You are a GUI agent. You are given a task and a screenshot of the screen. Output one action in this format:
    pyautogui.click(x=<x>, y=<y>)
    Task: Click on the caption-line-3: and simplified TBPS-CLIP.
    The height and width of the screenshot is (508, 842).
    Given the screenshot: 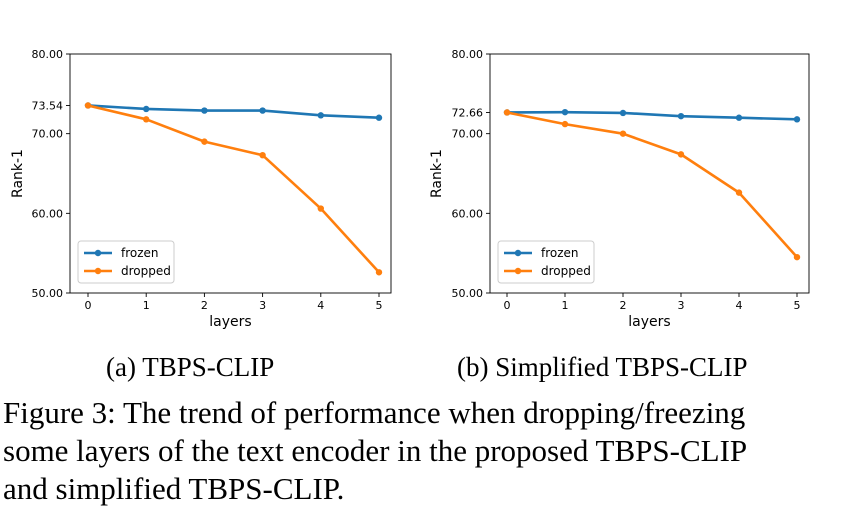 What is the action you would take?
    pyautogui.click(x=174, y=488)
    